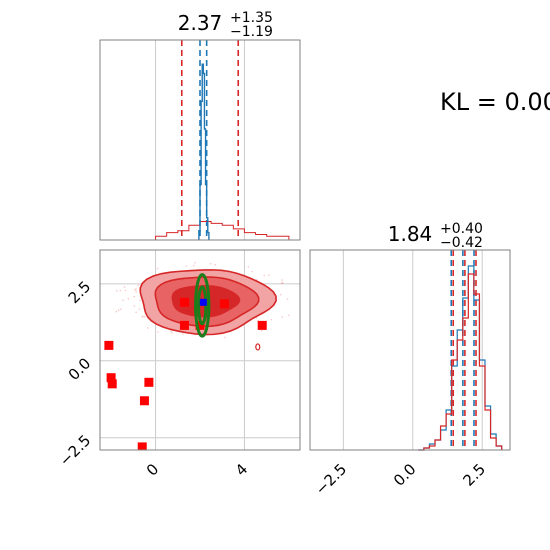 This screenshot has width=550, height=550. I want to click on top-marginal-title: 2.37, so click(200, 23).